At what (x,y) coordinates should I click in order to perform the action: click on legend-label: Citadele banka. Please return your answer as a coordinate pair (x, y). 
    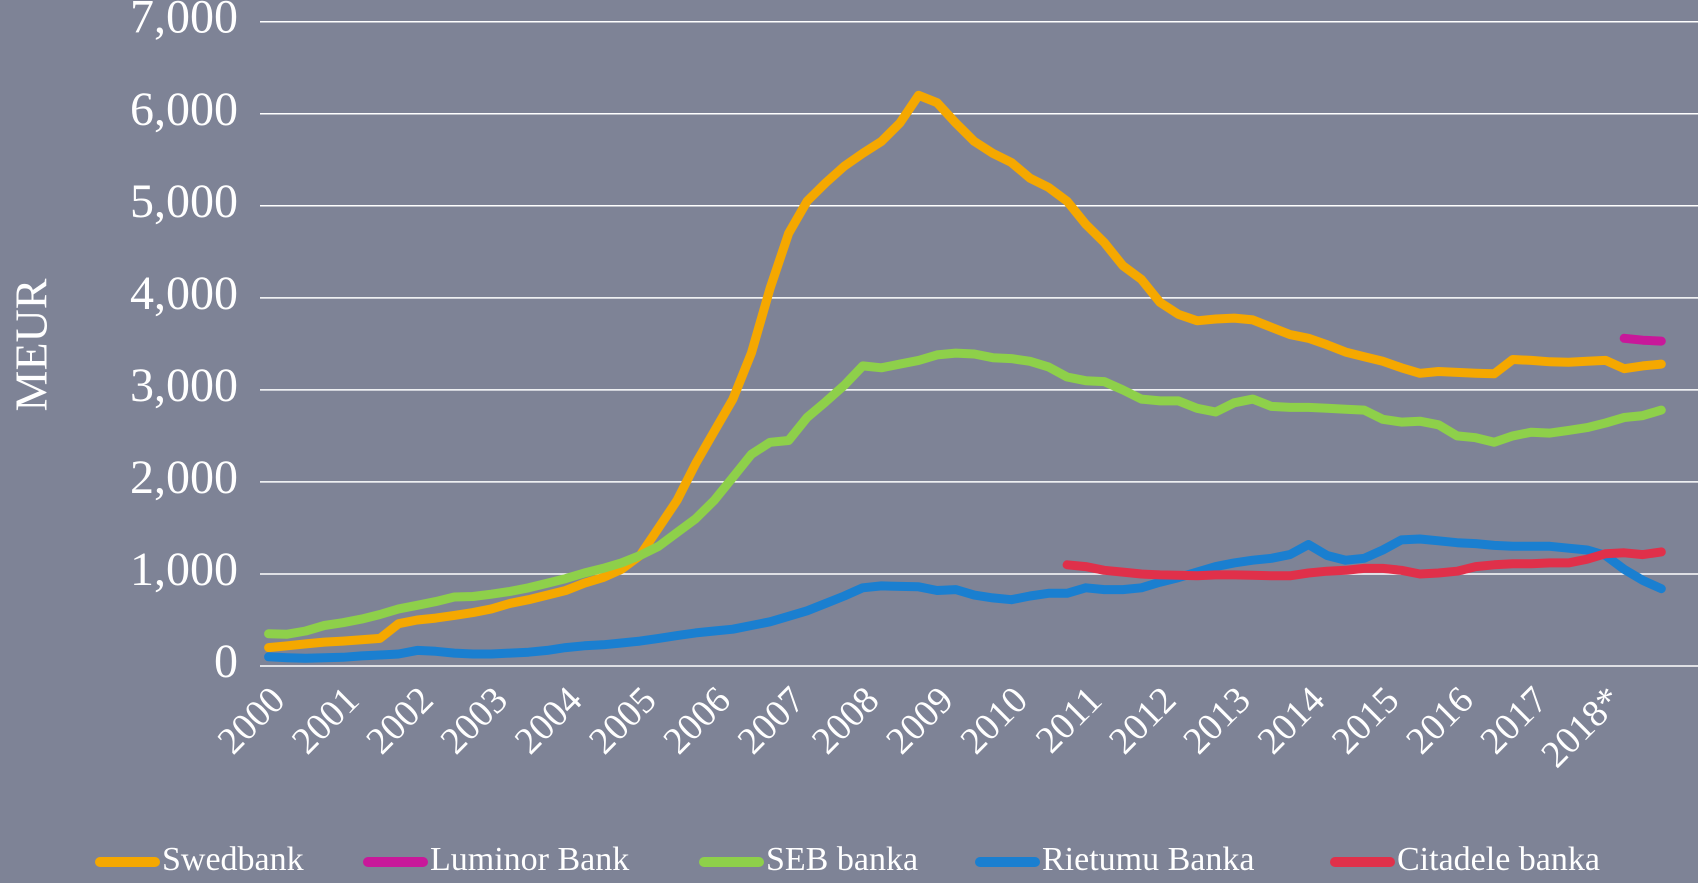
    Looking at the image, I should click on (1498, 859).